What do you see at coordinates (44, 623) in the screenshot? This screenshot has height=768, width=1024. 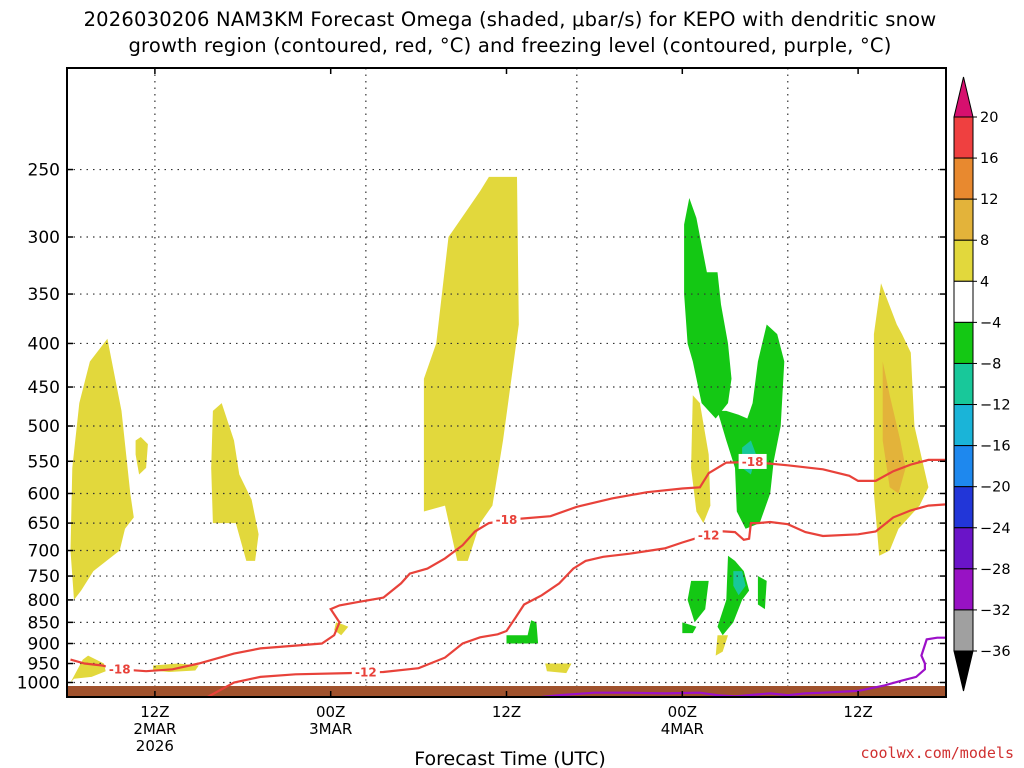 I see `y-tick-label-850: 850` at bounding box center [44, 623].